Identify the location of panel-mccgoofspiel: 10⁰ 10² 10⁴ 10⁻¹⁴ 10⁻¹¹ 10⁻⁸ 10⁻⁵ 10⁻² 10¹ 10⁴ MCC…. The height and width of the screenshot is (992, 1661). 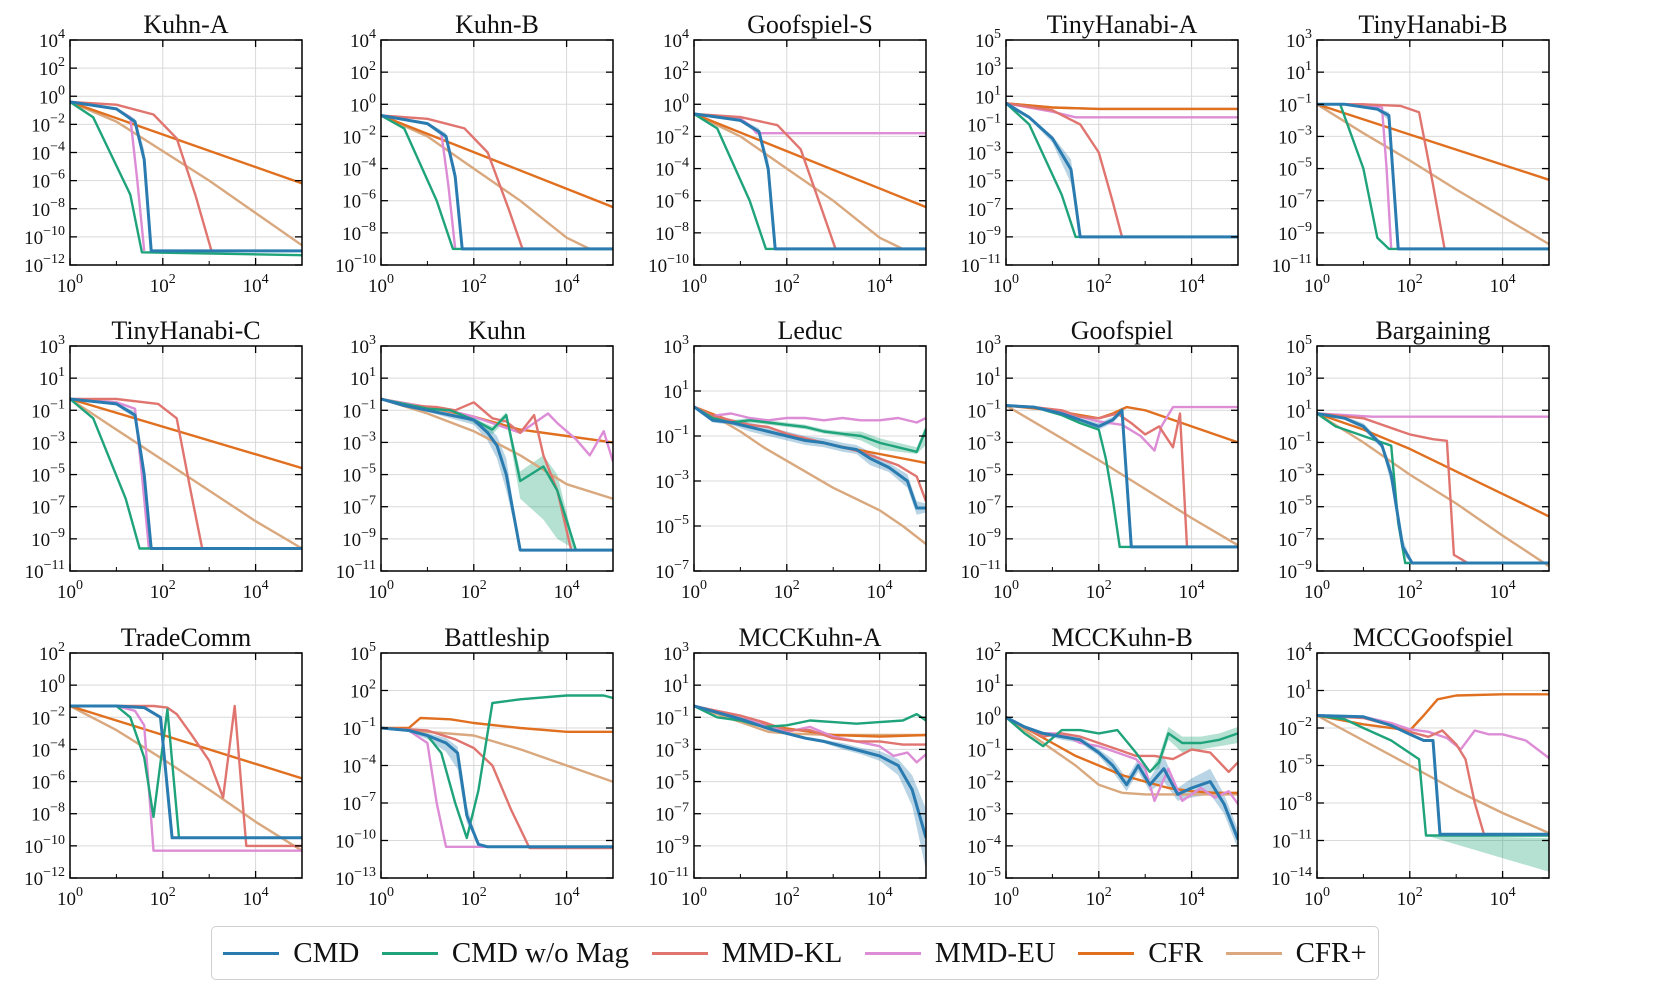
(1410, 766).